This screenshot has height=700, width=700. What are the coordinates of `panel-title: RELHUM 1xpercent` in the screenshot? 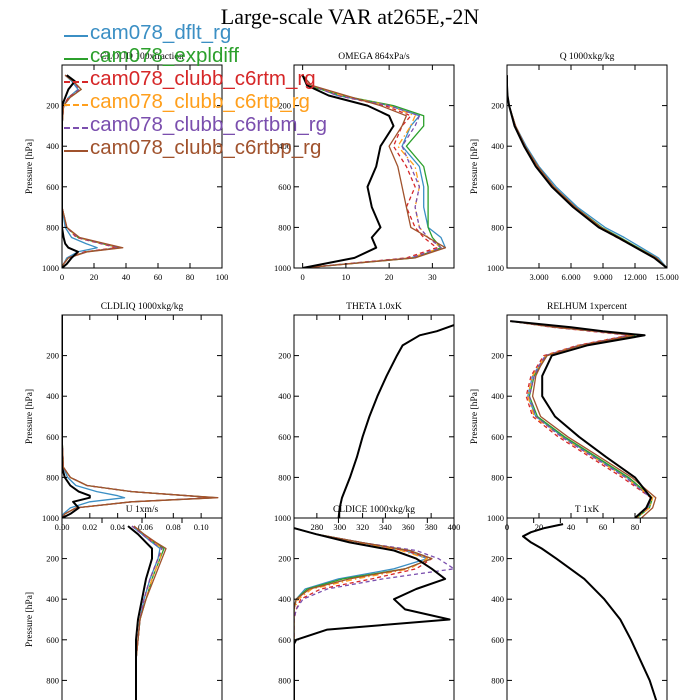 It's located at (587, 307).